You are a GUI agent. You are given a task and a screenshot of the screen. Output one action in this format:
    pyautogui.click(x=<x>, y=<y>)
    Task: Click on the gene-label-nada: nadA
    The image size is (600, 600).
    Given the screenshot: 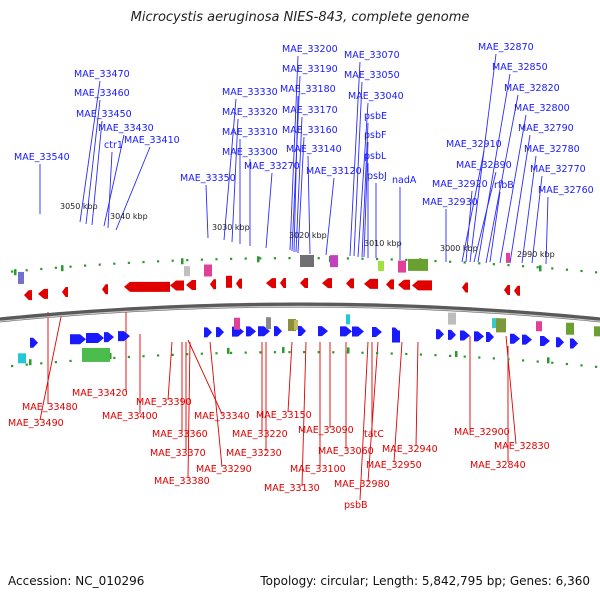 What is the action you would take?
    pyautogui.click(x=404, y=180)
    